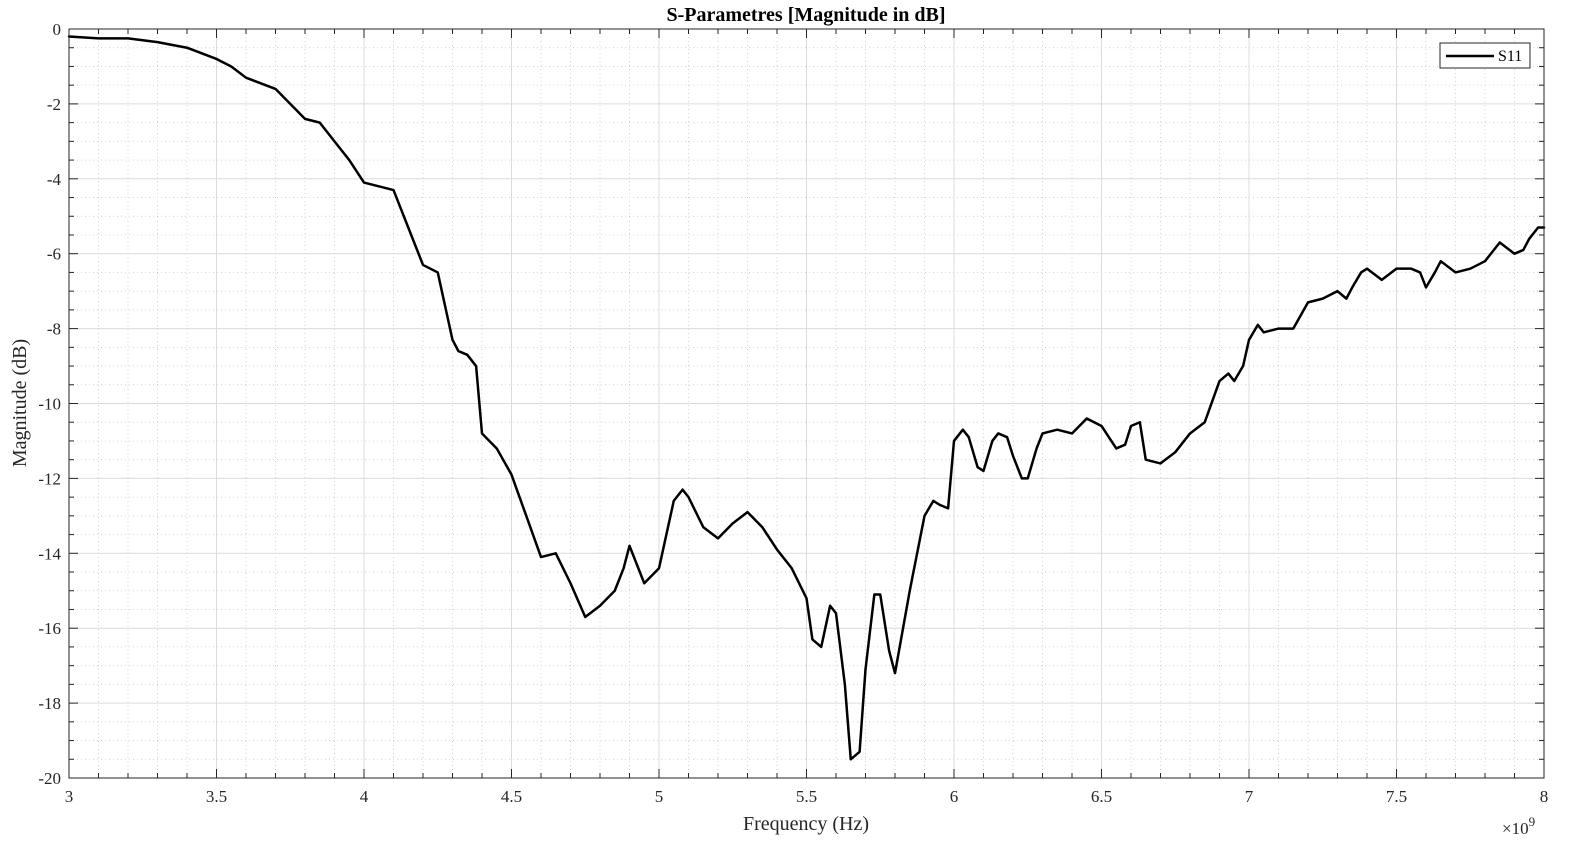 This screenshot has height=850, width=1581. What do you see at coordinates (1485, 55) in the screenshot?
I see `legend: S11` at bounding box center [1485, 55].